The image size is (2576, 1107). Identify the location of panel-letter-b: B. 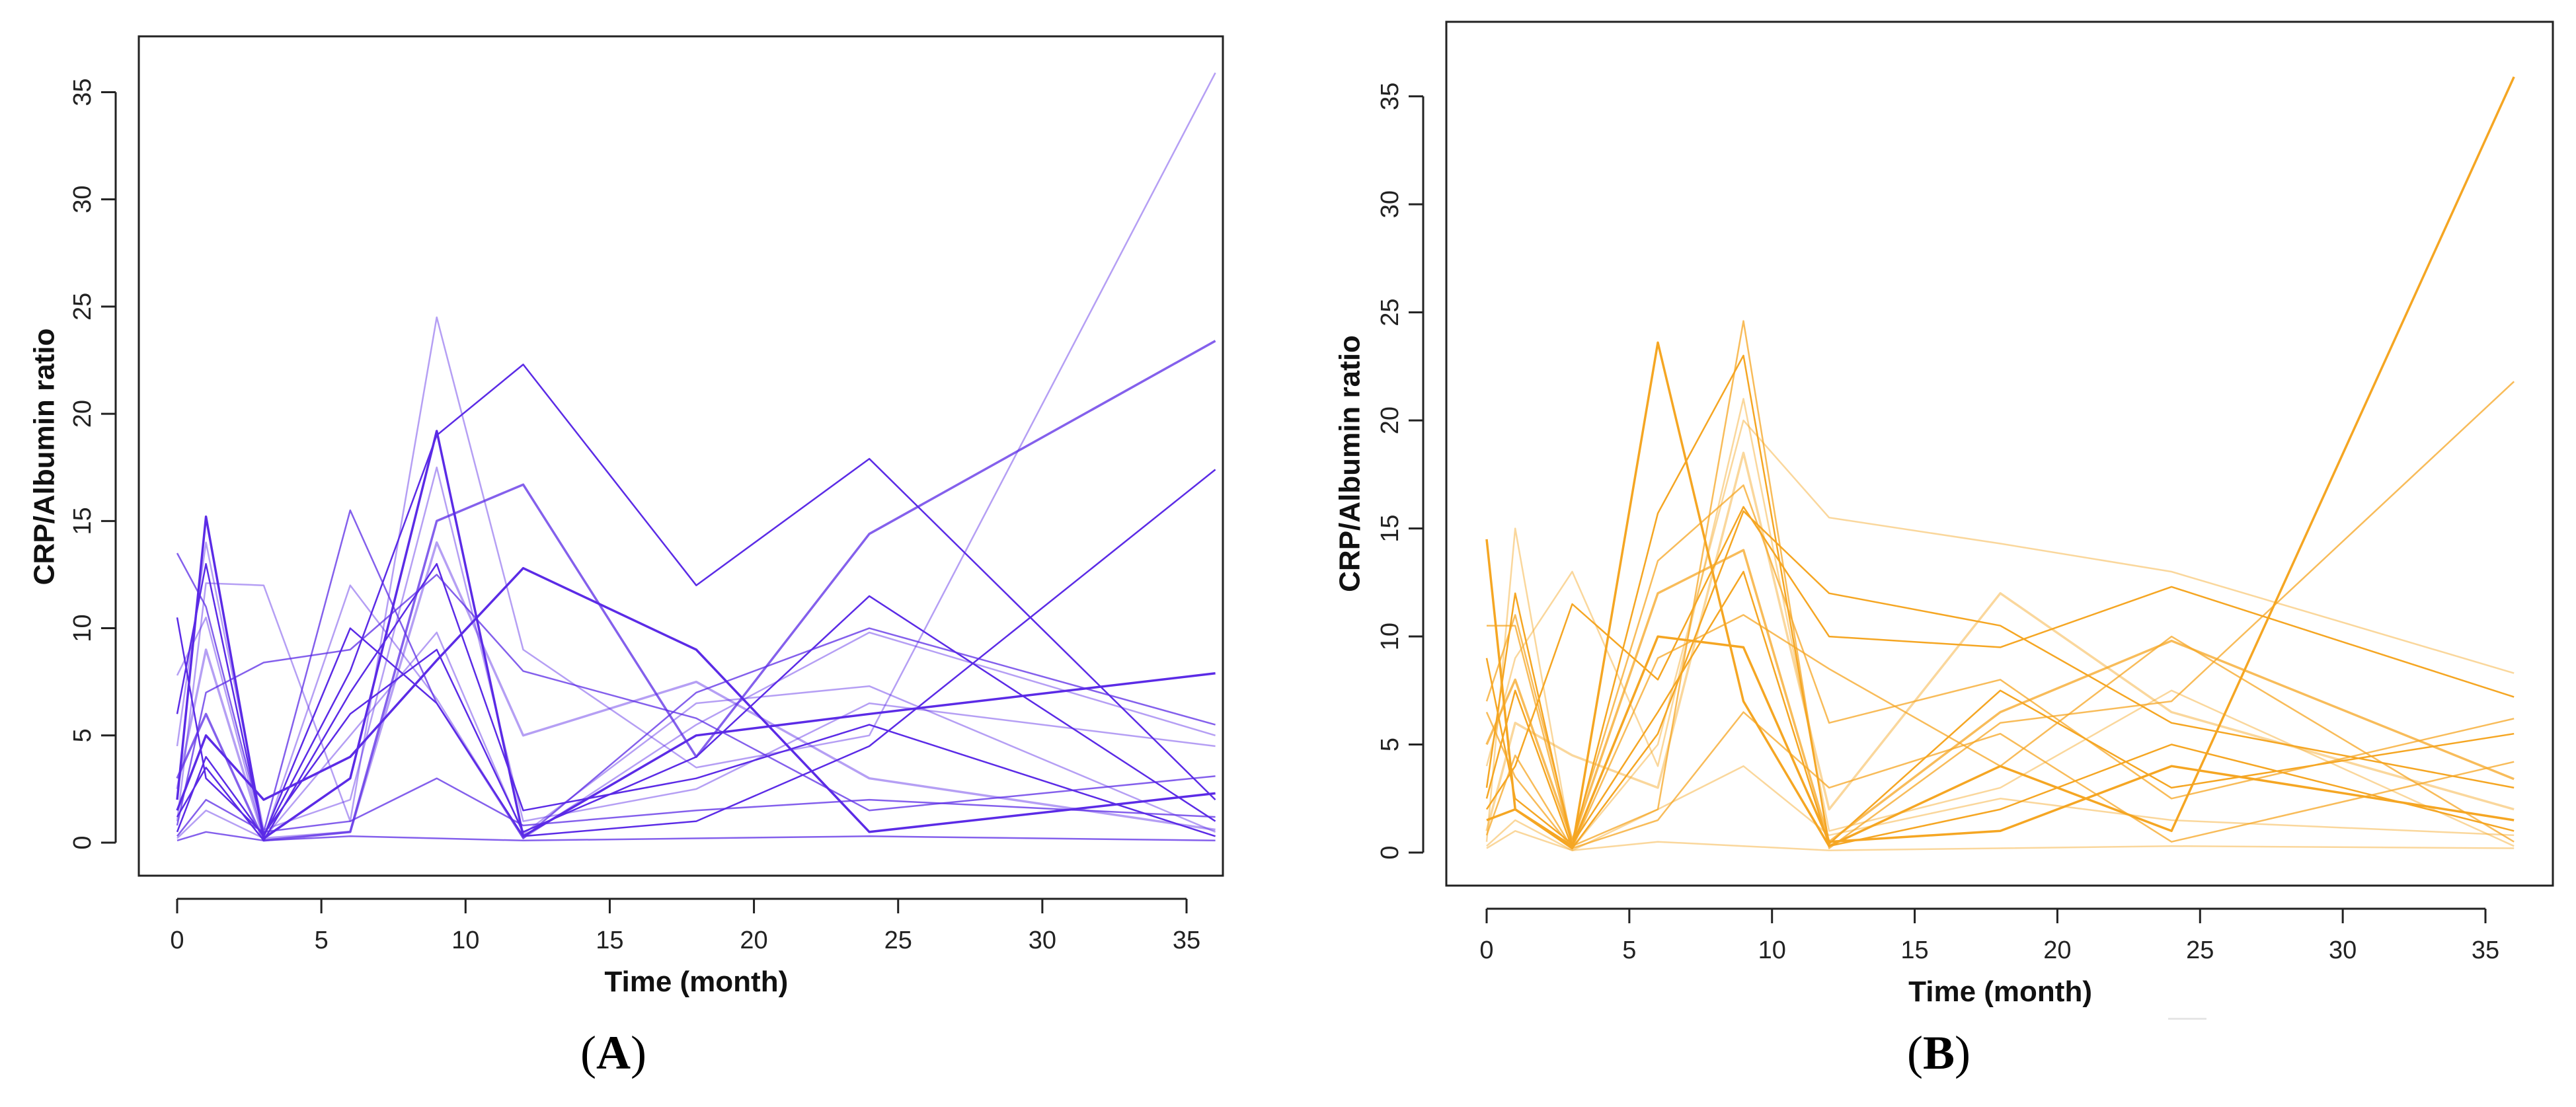
(1938, 1052).